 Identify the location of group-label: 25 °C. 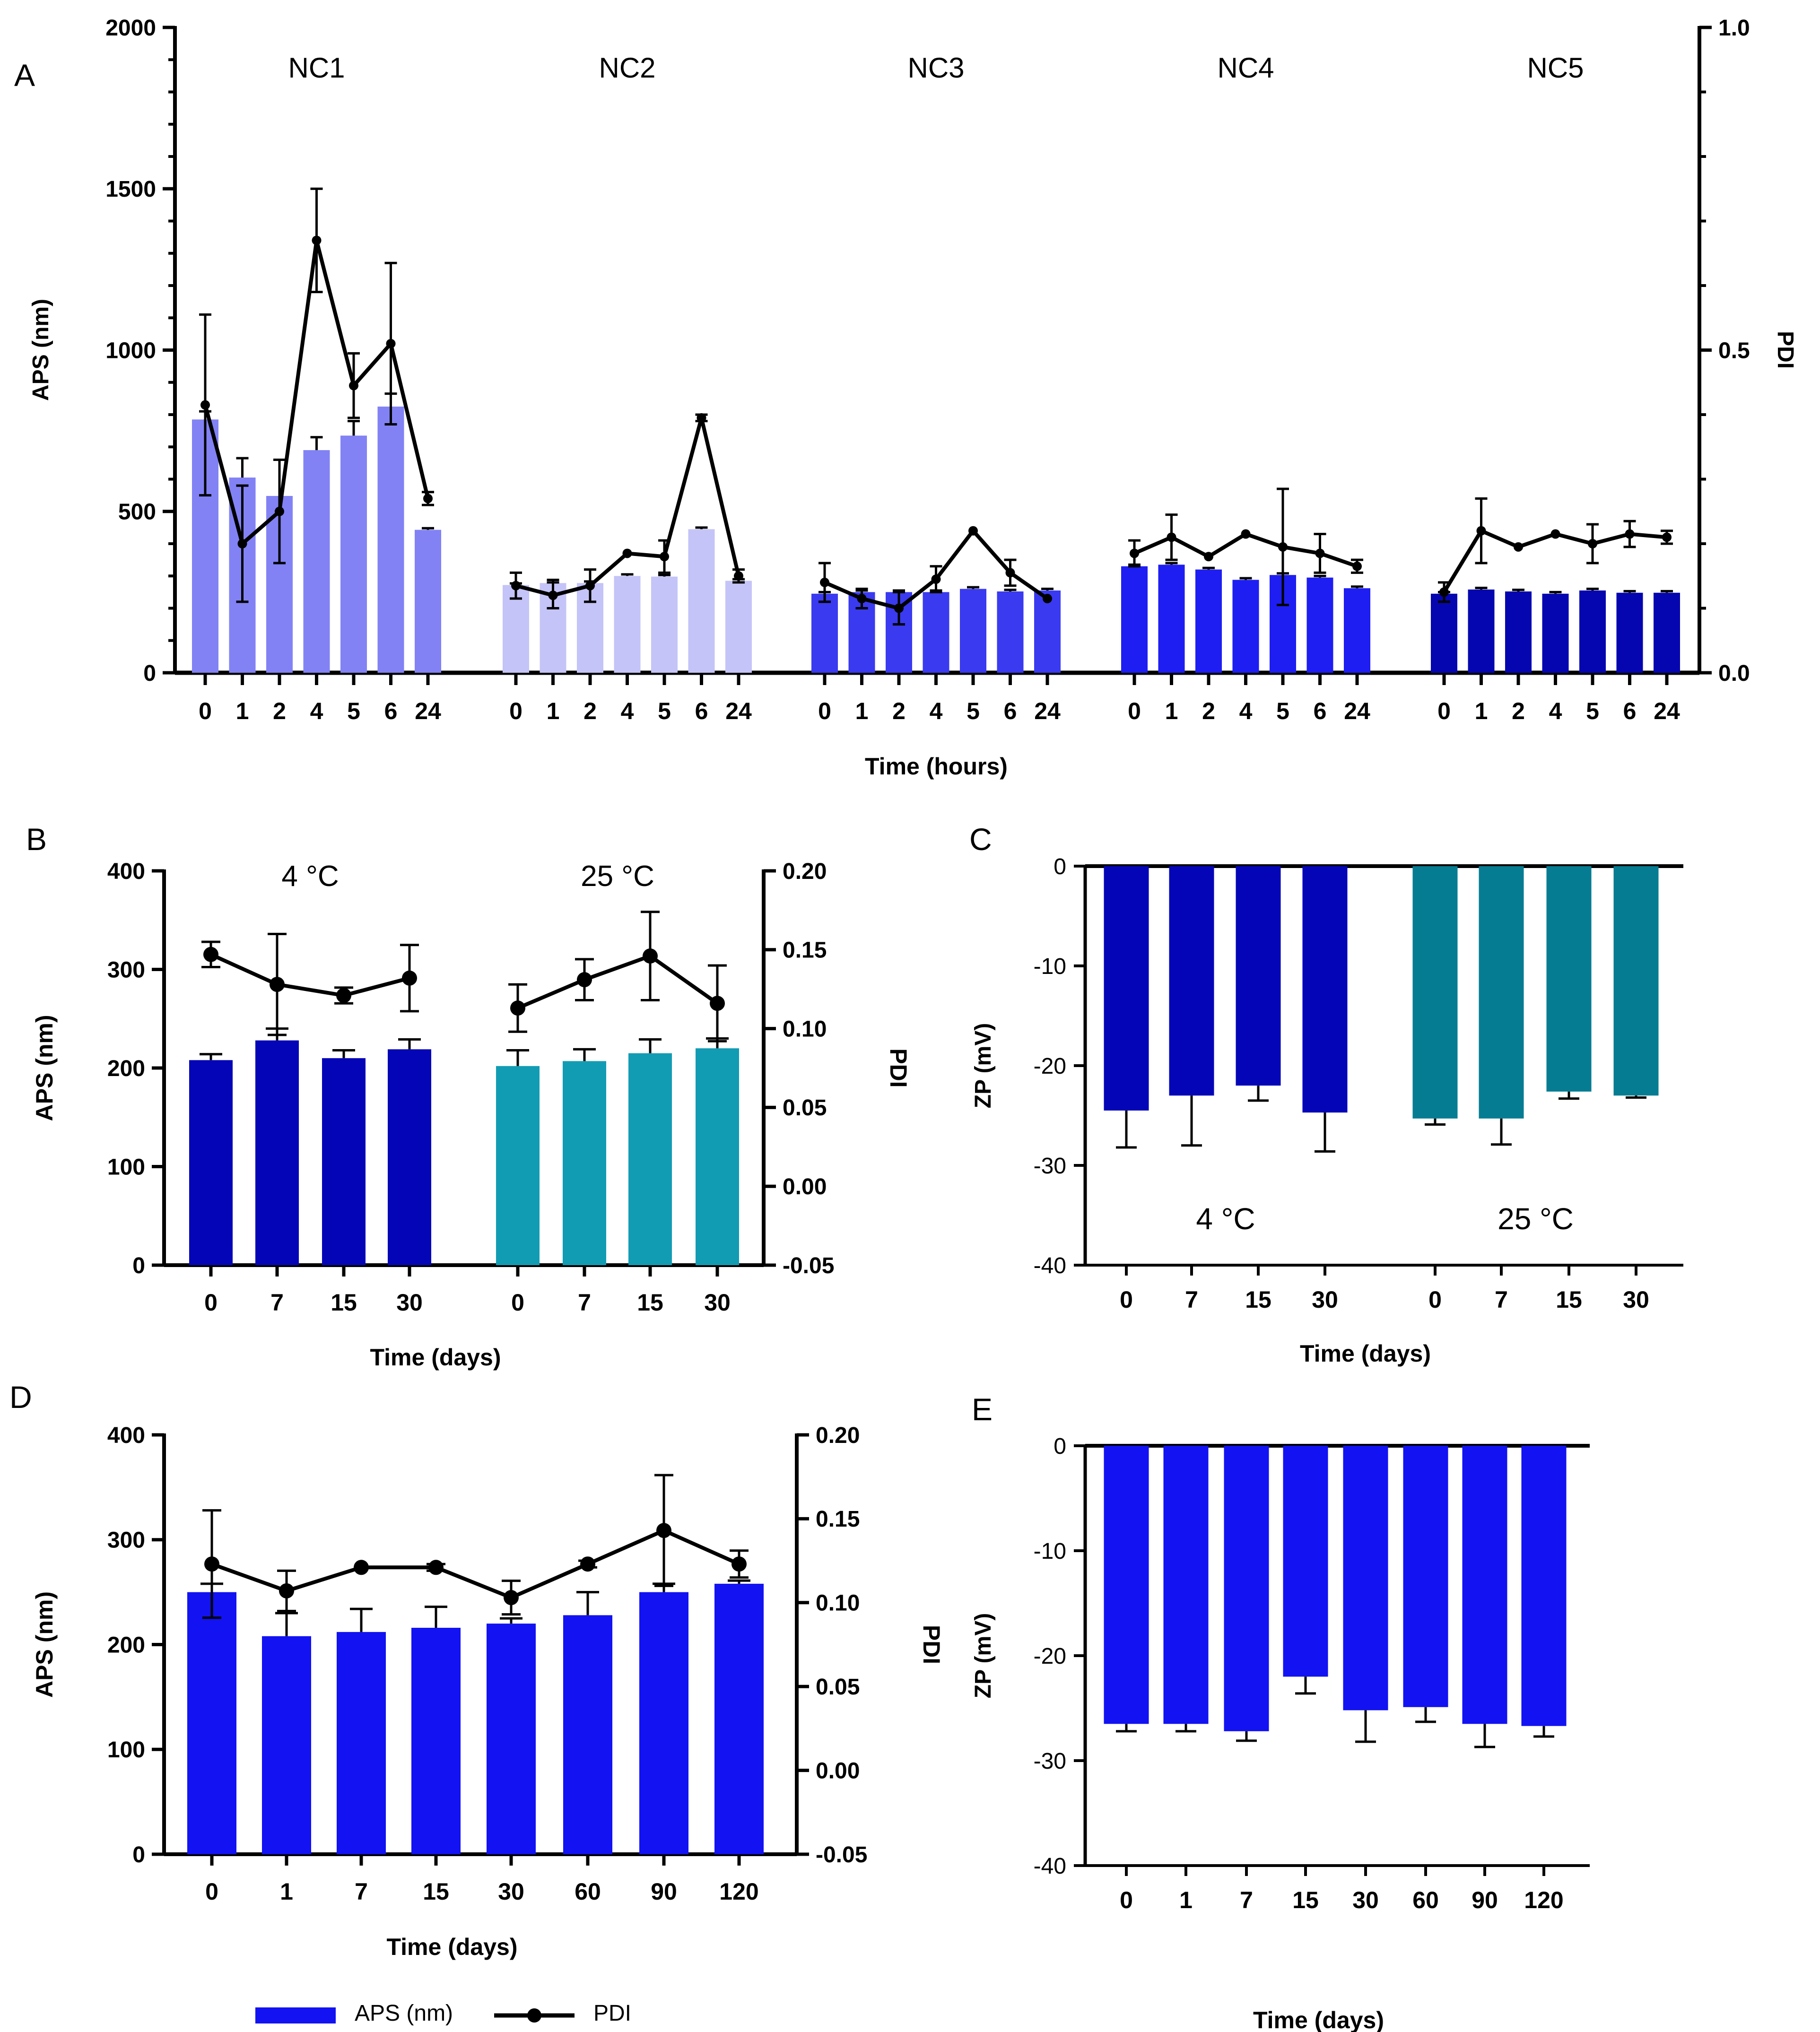
(617, 876).